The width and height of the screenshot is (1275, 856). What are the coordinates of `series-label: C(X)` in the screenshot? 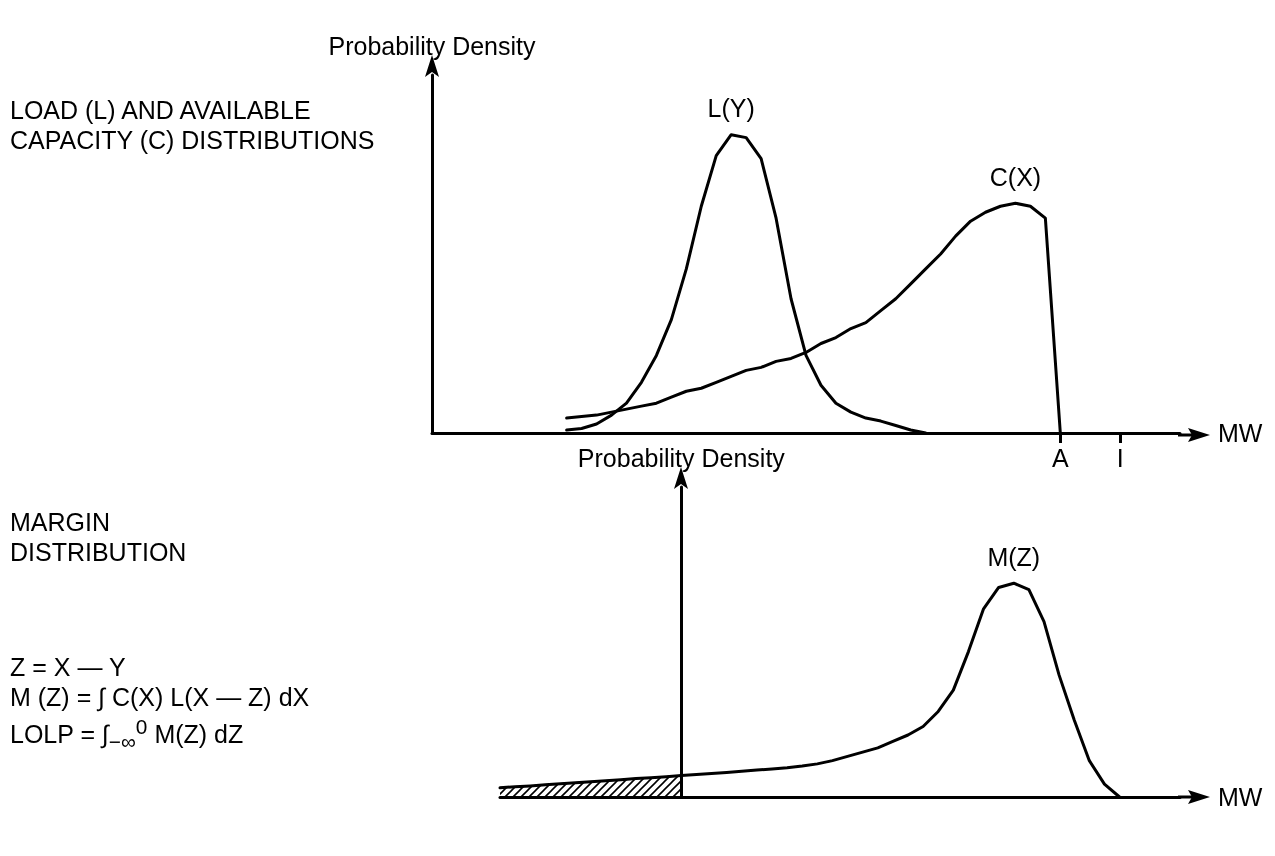 It's located at (1015, 176).